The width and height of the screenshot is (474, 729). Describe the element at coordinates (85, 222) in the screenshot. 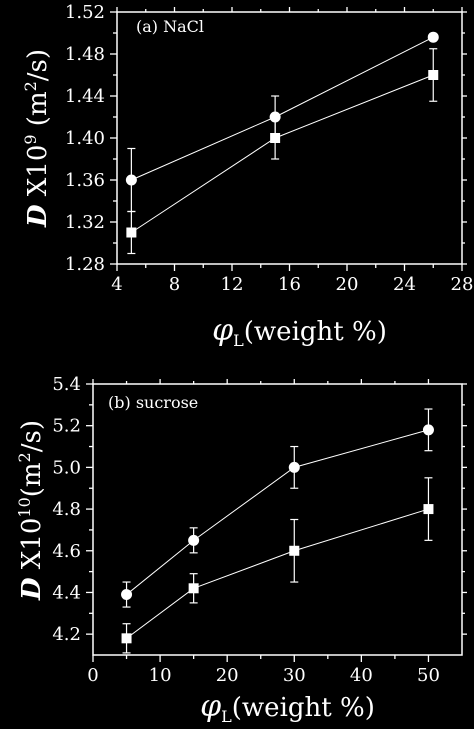

I see `y-tick-label: 1.32` at that location.